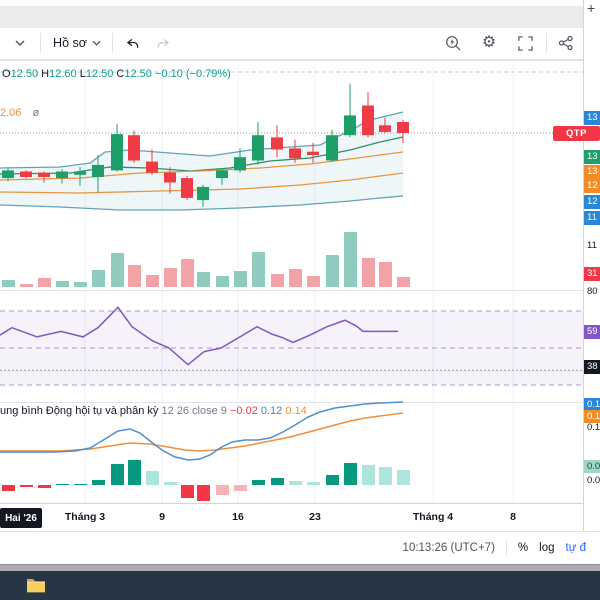 The image size is (600, 600). I want to click on quick-search-button, so click(453, 43).